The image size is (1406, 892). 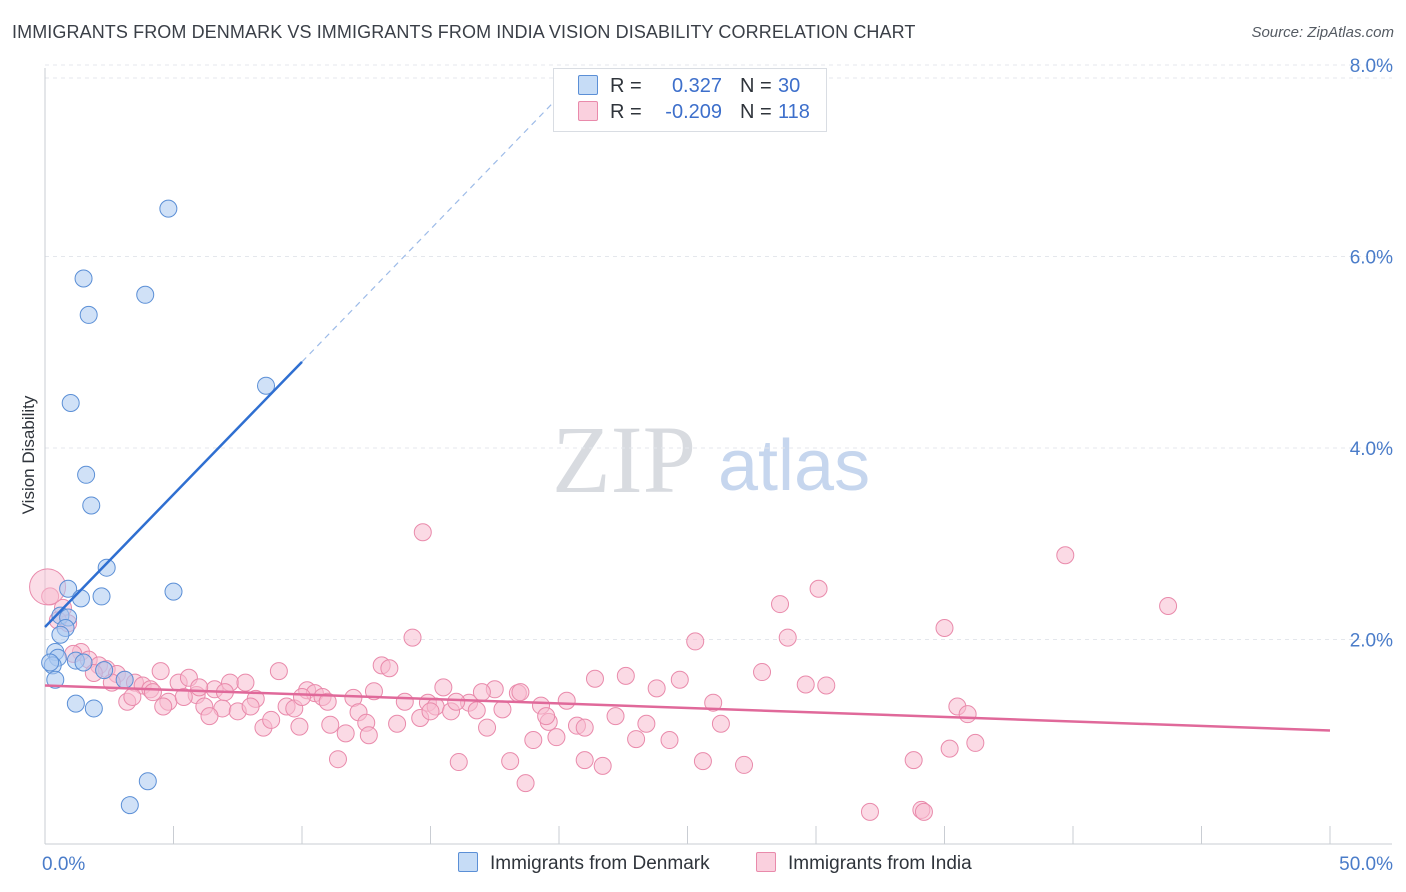 I want to click on legend-swatch-denmark, so click(x=588, y=85).